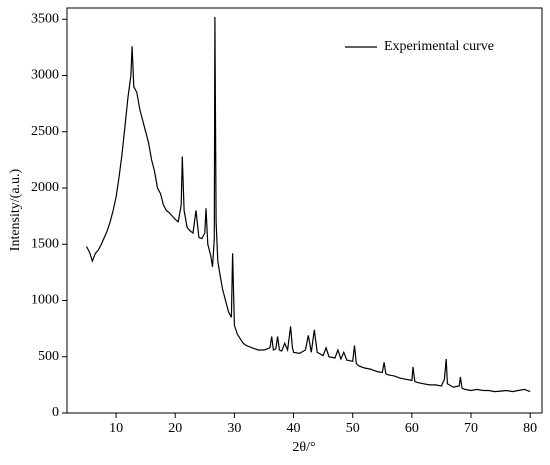 The image size is (550, 465). What do you see at coordinates (48, 356) in the screenshot?
I see `y-tick-label: 500` at bounding box center [48, 356].